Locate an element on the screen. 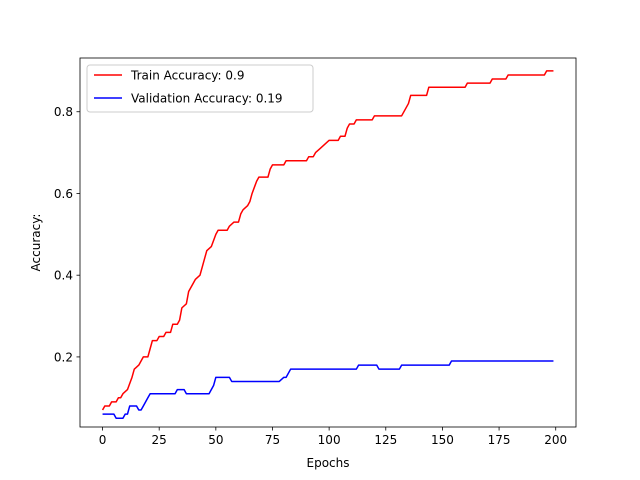 Image resolution: width=640 pixels, height=480 pixels. legend-label-train: Train Accuracy: 0.9 is located at coordinates (187, 76).